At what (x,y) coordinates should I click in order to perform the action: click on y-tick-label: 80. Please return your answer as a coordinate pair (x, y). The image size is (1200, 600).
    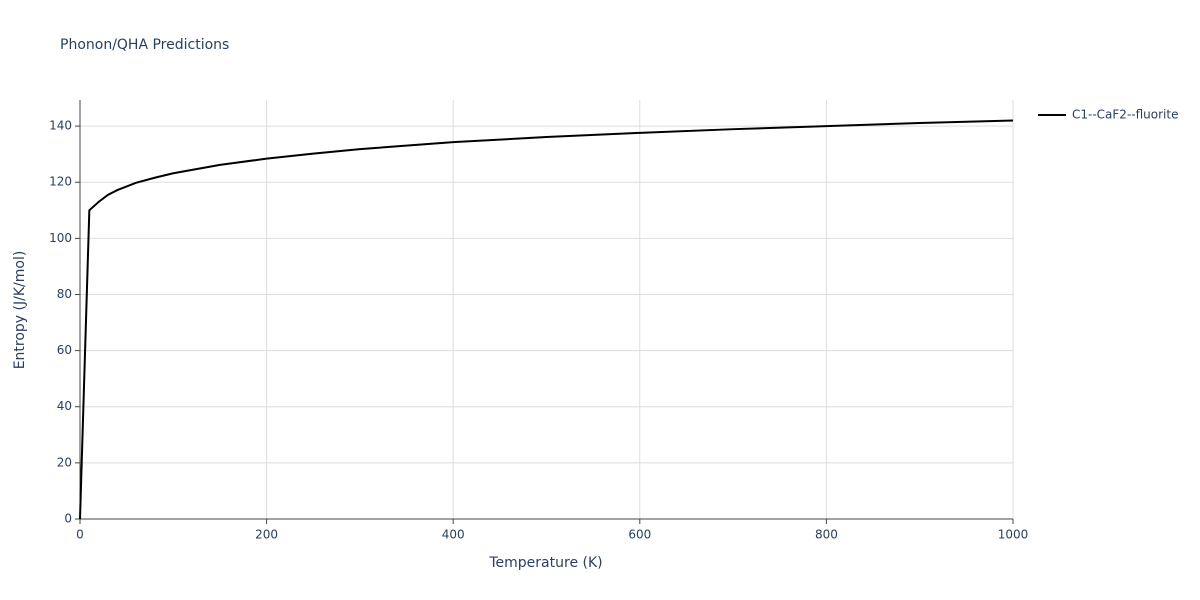
    Looking at the image, I should click on (64, 294).